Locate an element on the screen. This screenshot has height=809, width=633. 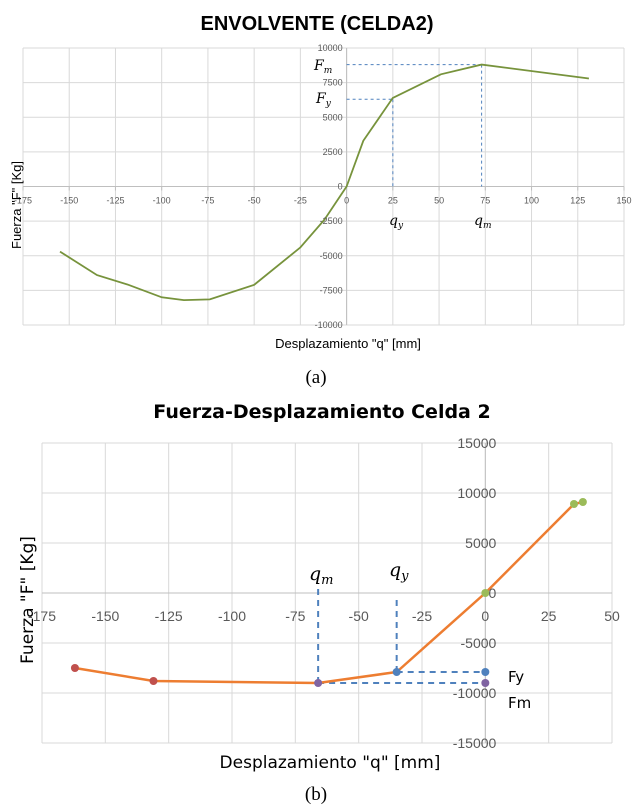
chart-a-y-tick-label: 10000 is located at coordinates (330, 48).